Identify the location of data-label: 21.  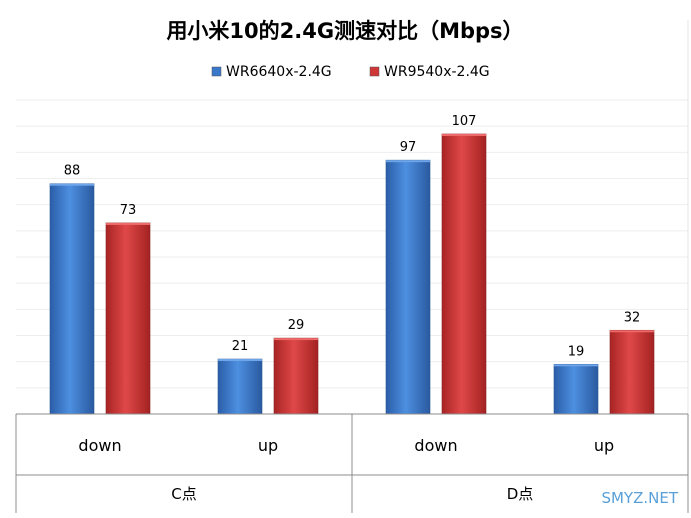
(240, 346).